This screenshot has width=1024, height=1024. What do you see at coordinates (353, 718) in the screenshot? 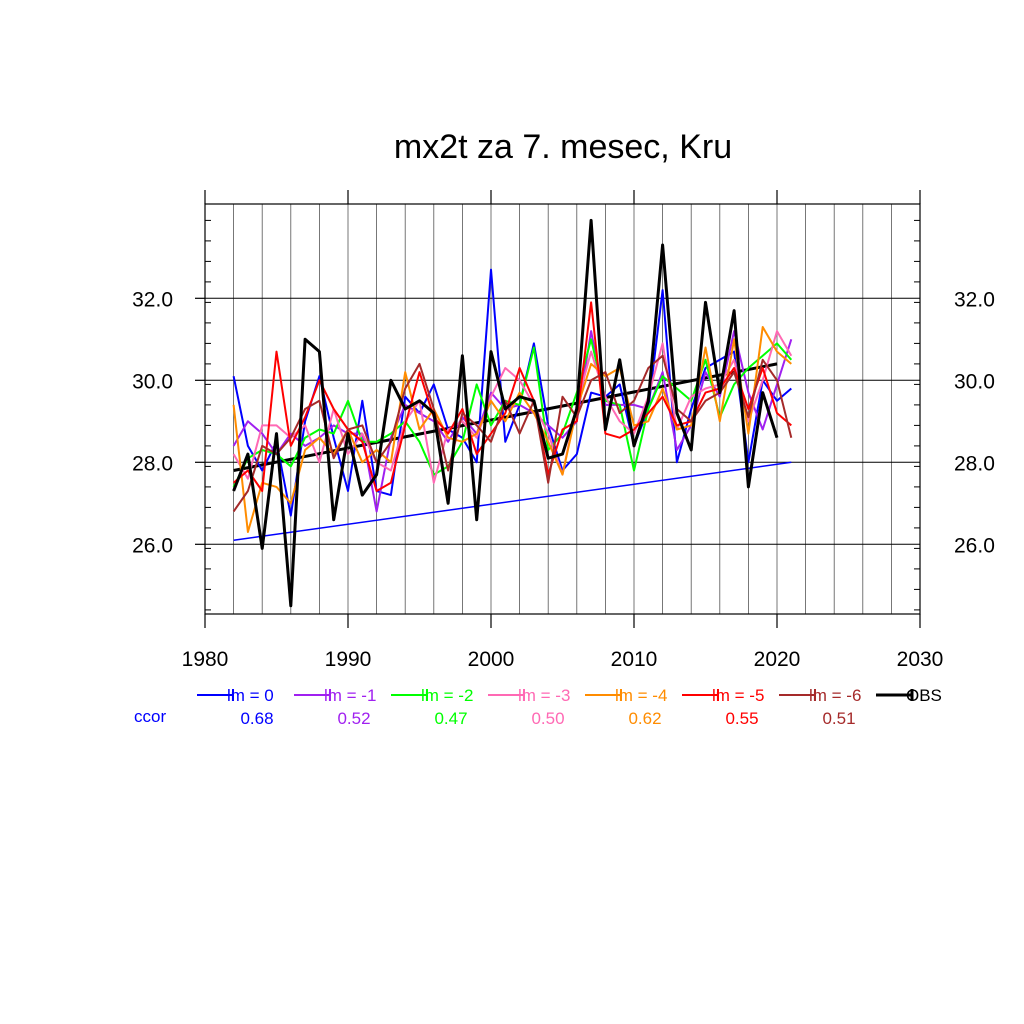
I see `ccor-value: 0.52` at bounding box center [353, 718].